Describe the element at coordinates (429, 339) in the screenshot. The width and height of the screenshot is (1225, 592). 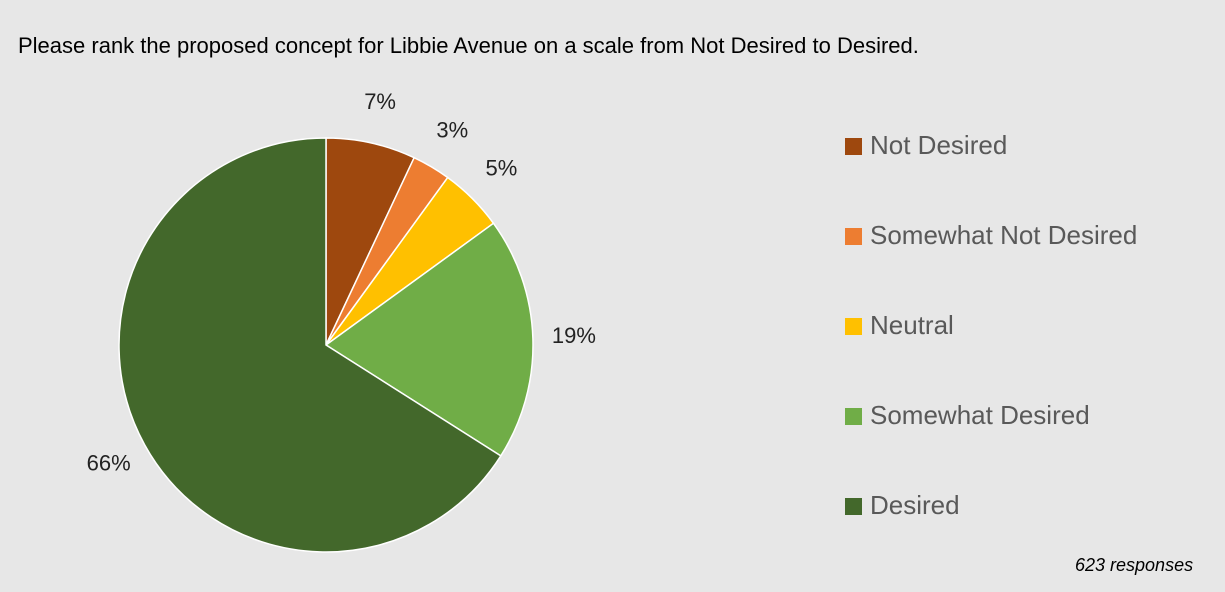
I see `pie-slice` at that location.